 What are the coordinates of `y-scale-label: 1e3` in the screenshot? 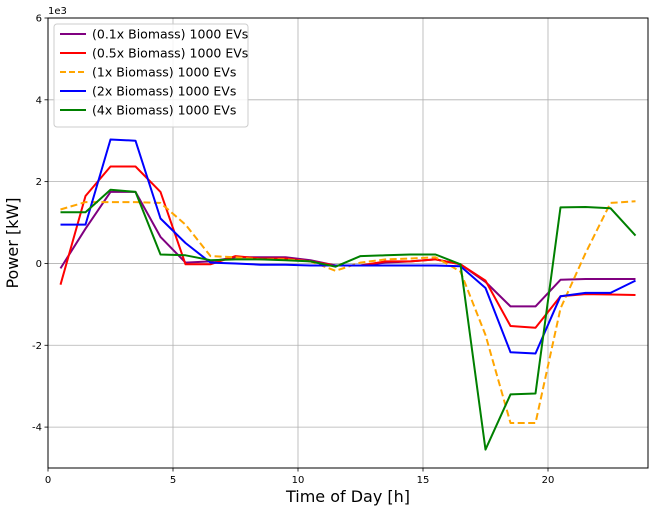 It's located at (57, 11).